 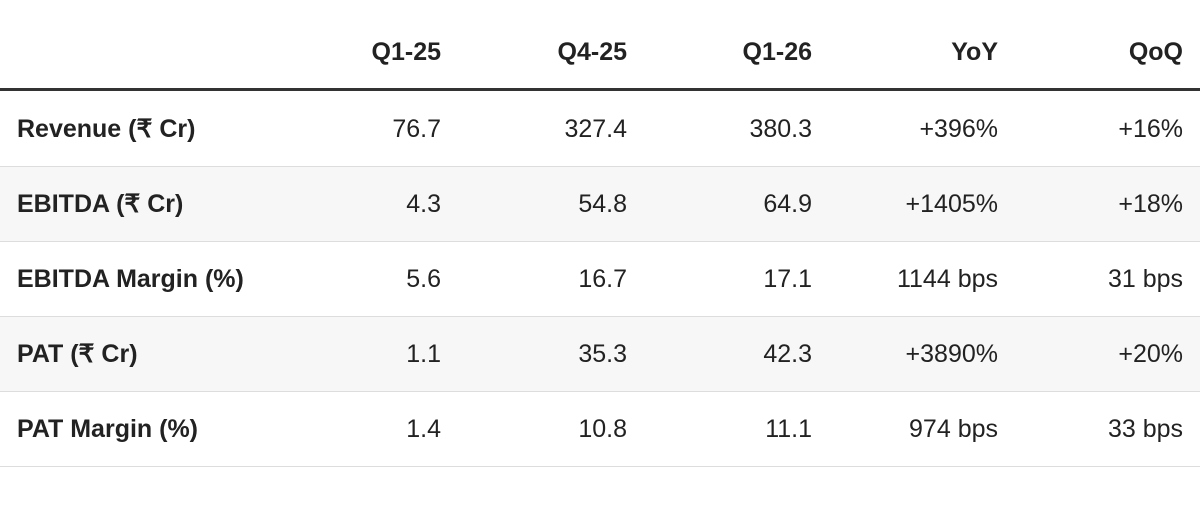 I want to click on cell-value: 33 bps, so click(x=1145, y=428).